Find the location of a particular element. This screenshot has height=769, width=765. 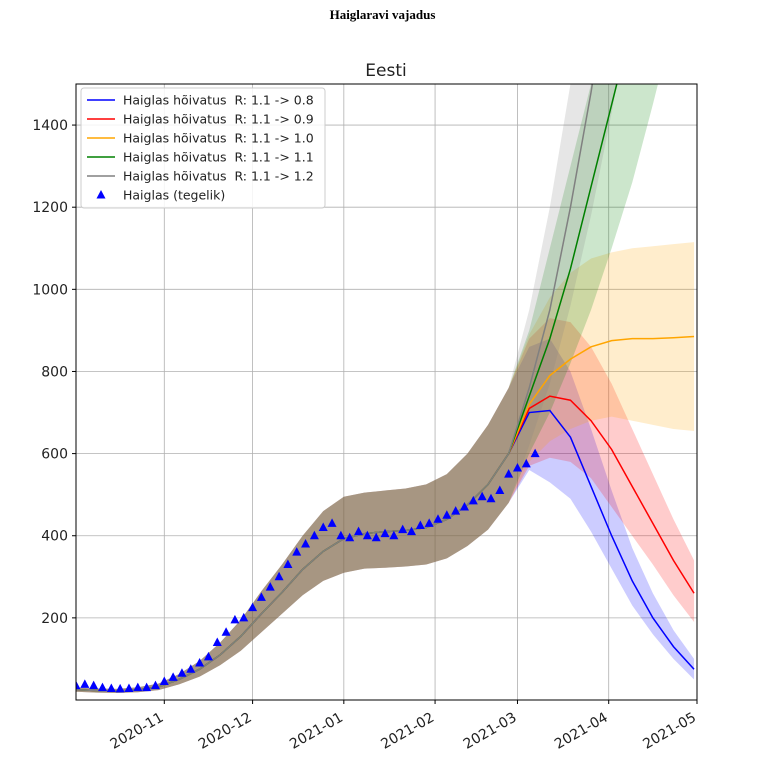

page-title: Haiglaravi vajadus is located at coordinates (382, 14).